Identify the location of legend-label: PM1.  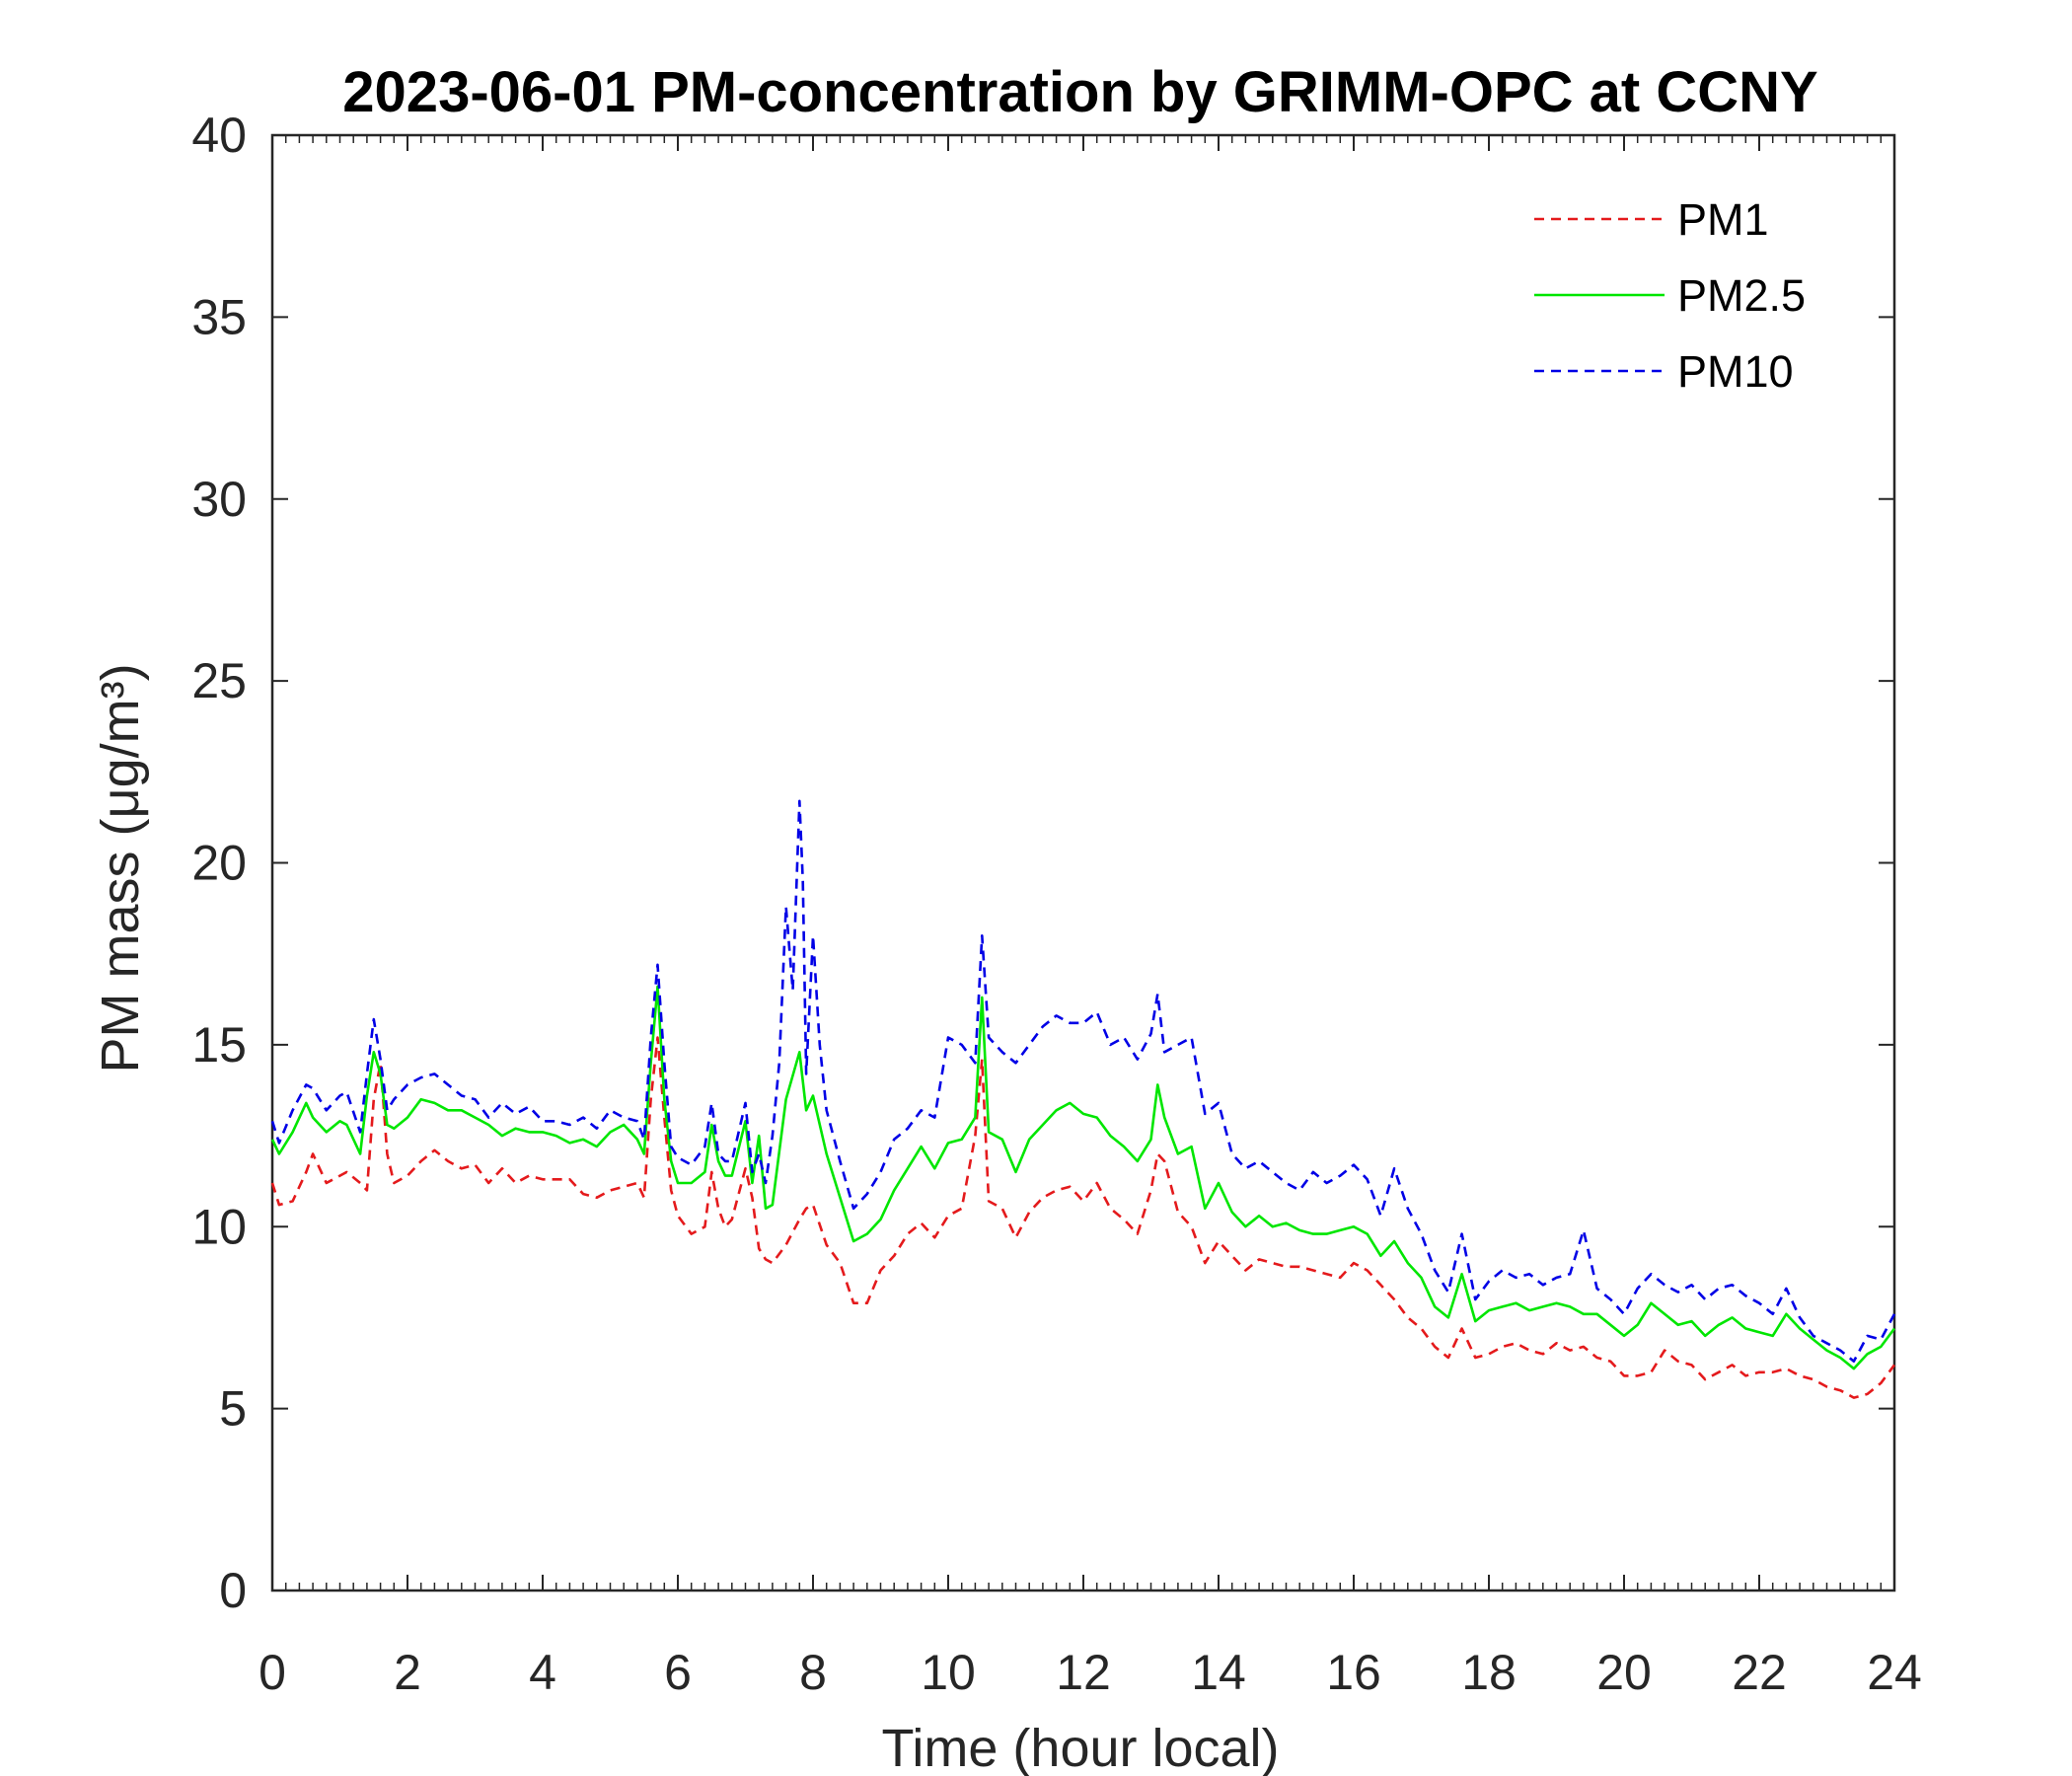
(1723, 219).